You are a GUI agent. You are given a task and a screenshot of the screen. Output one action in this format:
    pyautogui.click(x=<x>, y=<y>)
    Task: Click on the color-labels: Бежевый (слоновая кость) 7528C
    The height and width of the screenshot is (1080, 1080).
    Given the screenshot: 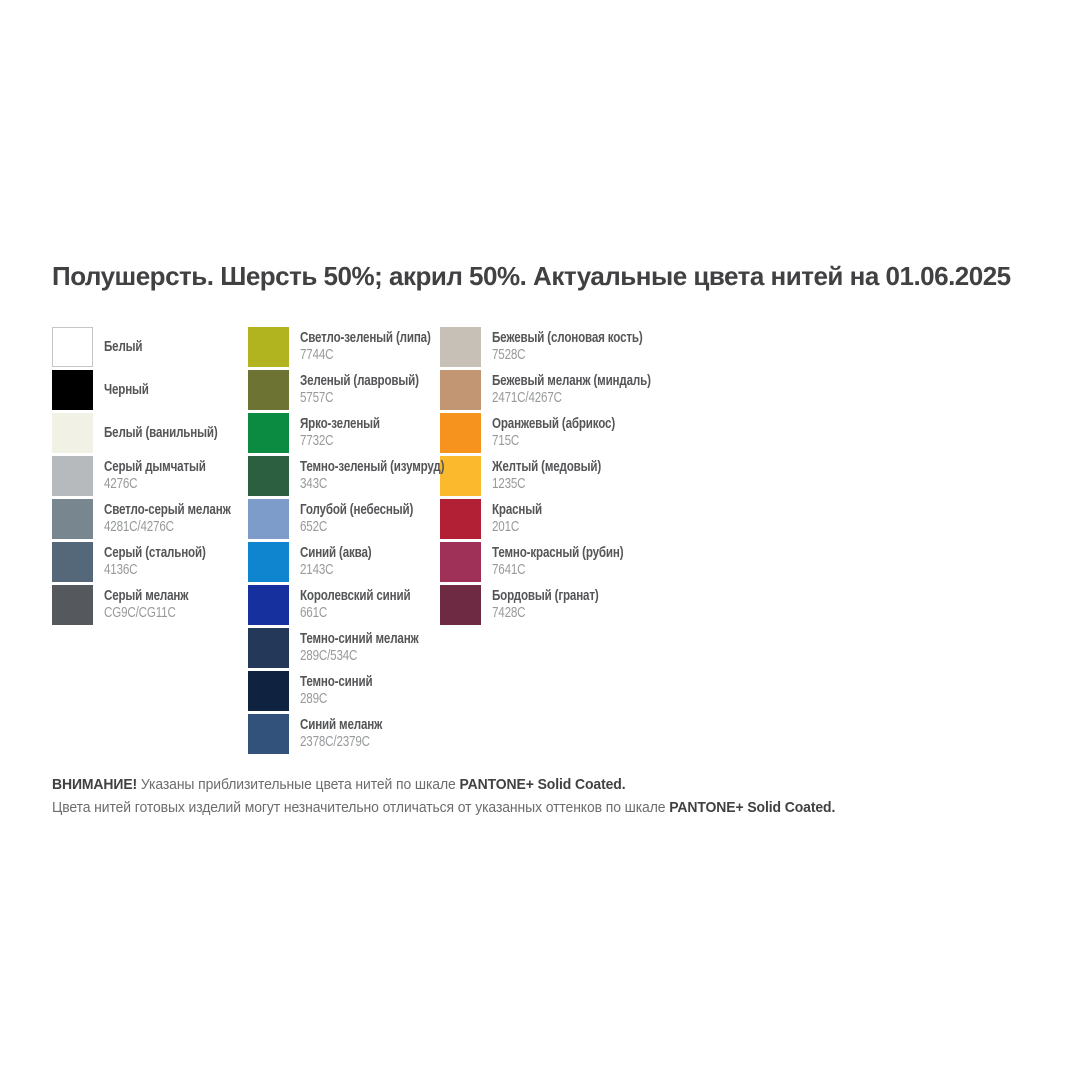 What is the action you would take?
    pyautogui.click(x=567, y=347)
    